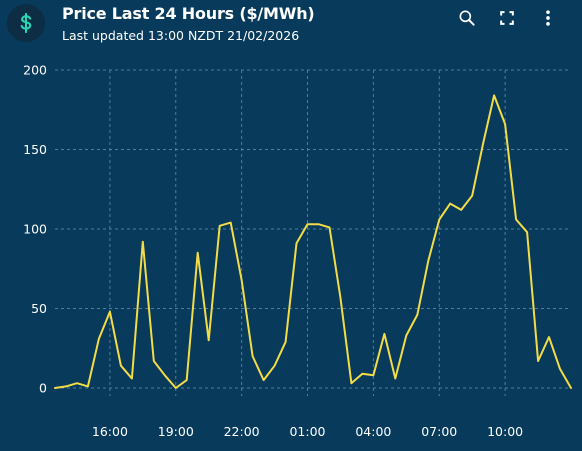 The width and height of the screenshot is (582, 451). Describe the element at coordinates (307, 431) in the screenshot. I see `x-tick-label: 01:00` at that location.